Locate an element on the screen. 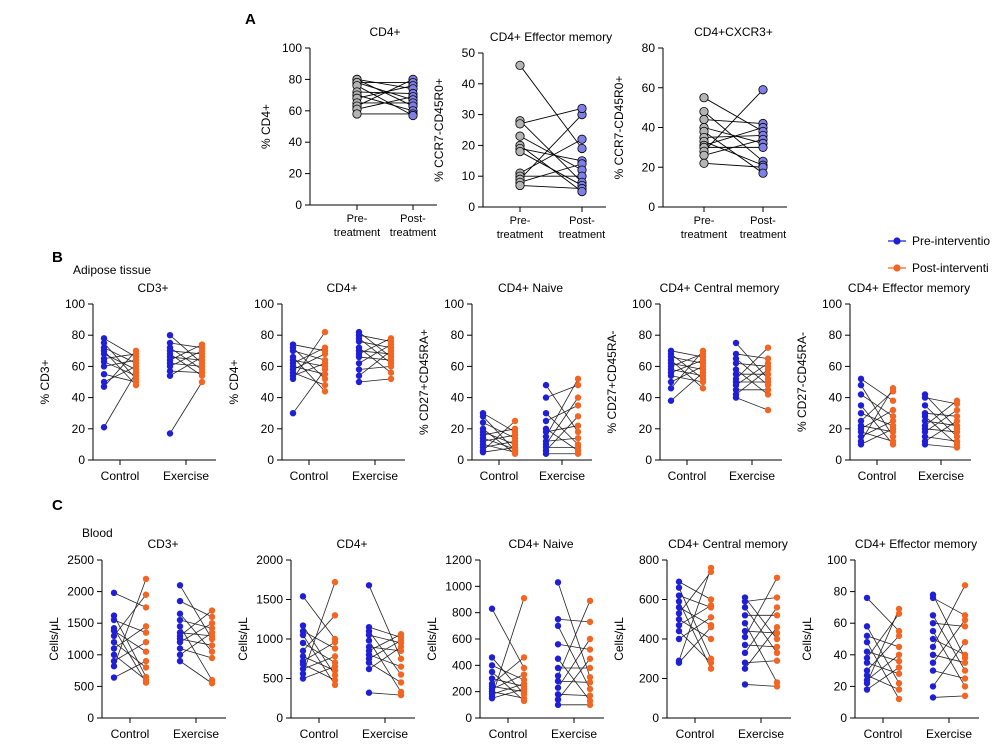 Image resolution: width=1000 pixels, height=749 pixels. y-axis-label: % CD27+CD45RA+ is located at coordinates (424, 382).